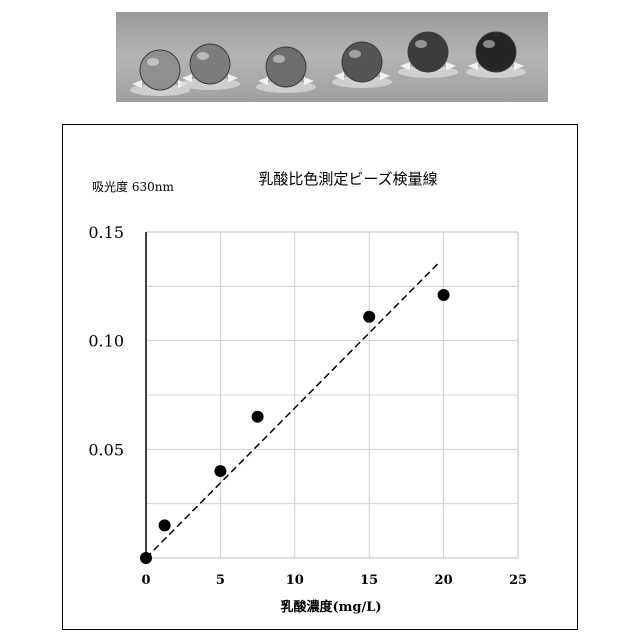 The image size is (640, 640). Describe the element at coordinates (145, 580) in the screenshot. I see `x-tick-label: 0` at that location.